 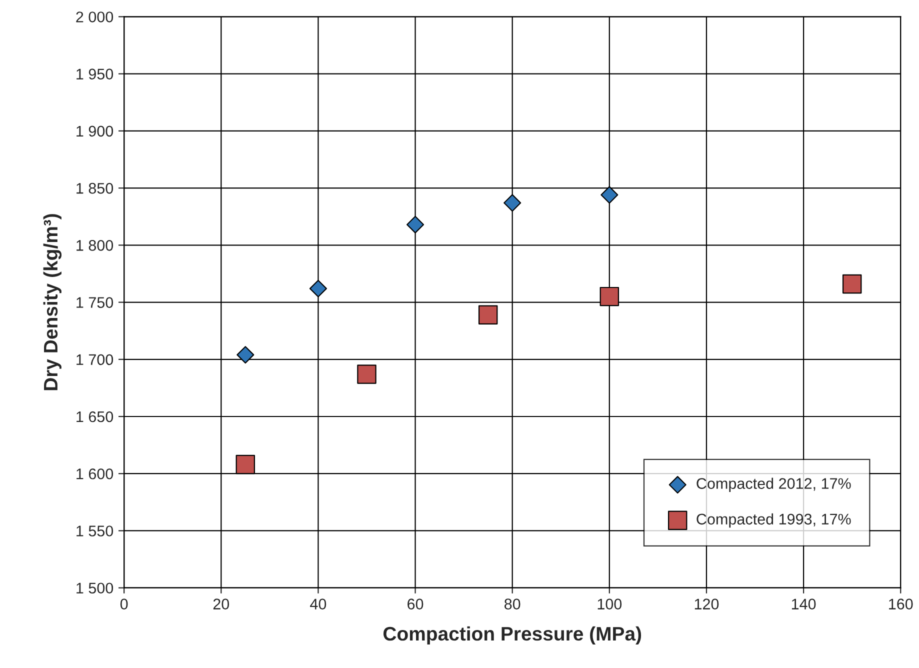 I want to click on y-tick-label: 2 000, so click(x=95, y=17).